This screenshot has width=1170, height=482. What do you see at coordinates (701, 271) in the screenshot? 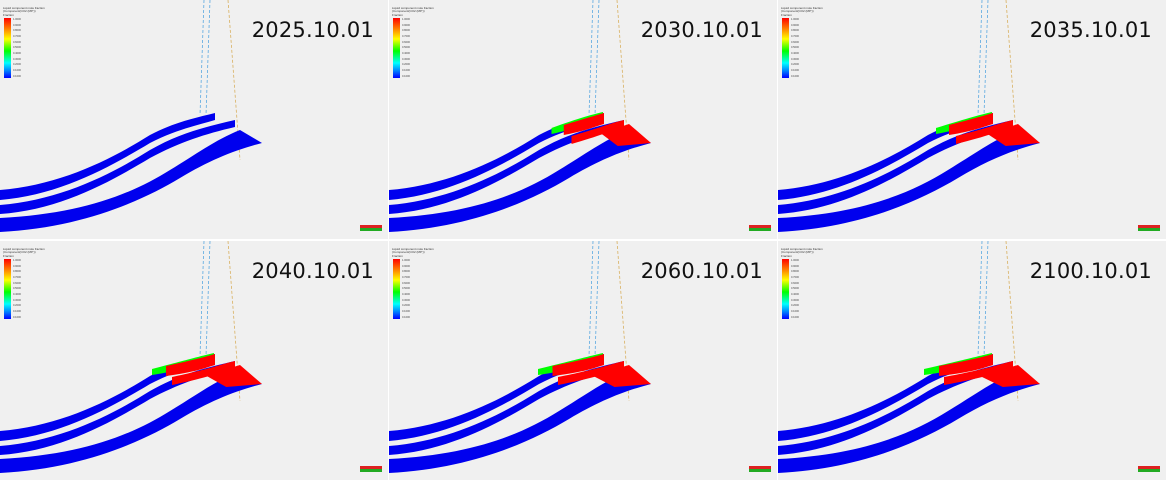
I see `date-label: 2060.10.01` at bounding box center [701, 271].